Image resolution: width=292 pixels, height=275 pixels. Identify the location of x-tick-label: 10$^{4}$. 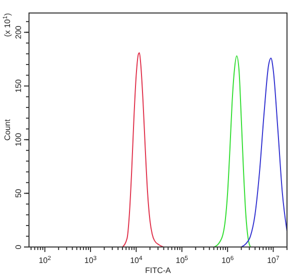
(136, 260).